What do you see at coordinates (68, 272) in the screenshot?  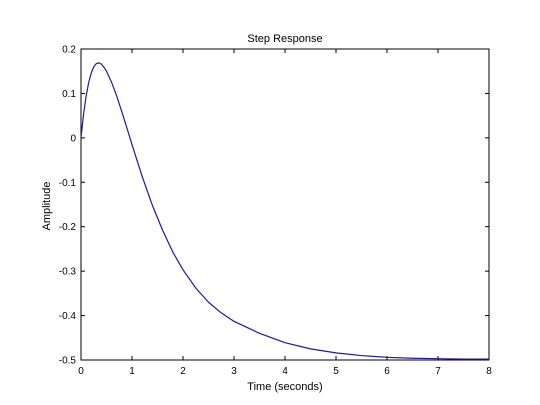 I see `y-tick-label: -0.3` at bounding box center [68, 272].